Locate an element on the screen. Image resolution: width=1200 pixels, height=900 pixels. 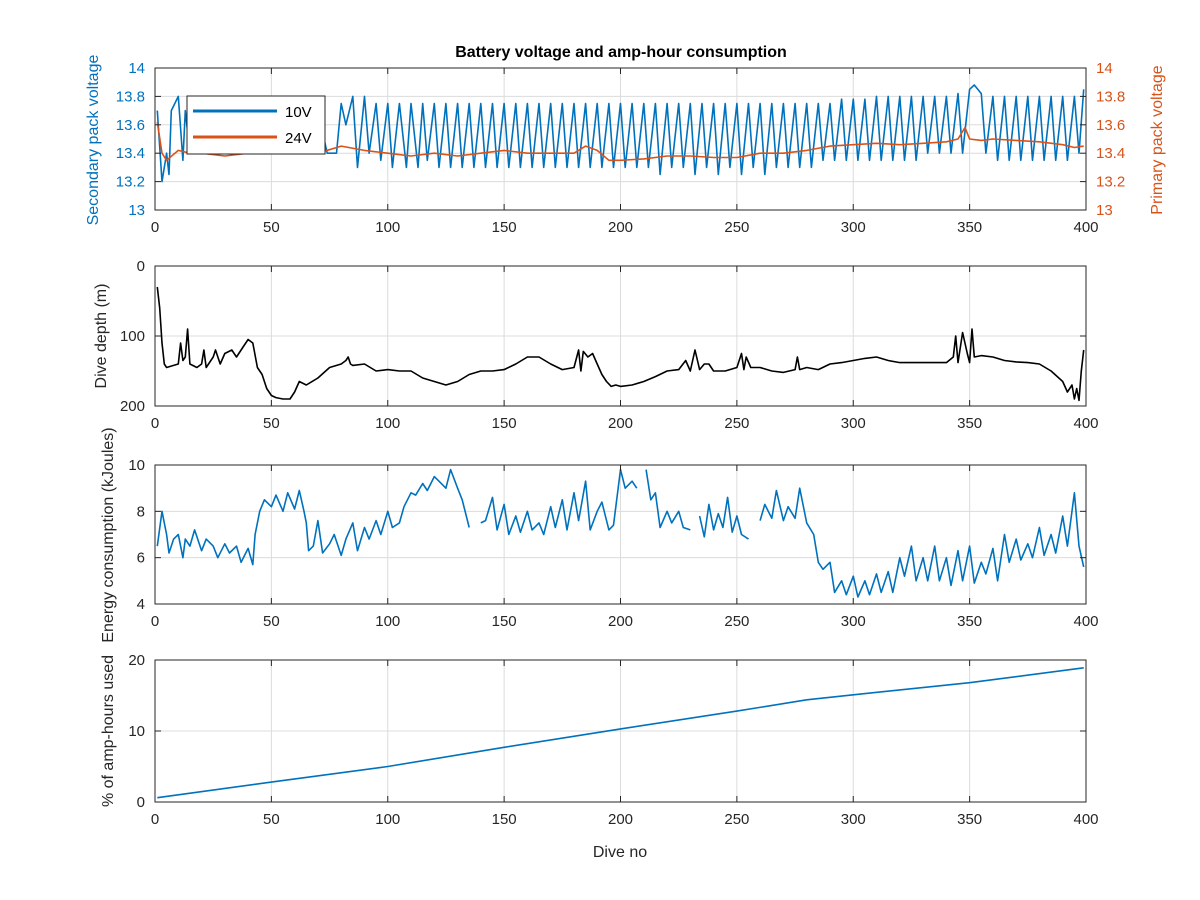
right-y-tick-label: 13 is located at coordinates (1104, 210).